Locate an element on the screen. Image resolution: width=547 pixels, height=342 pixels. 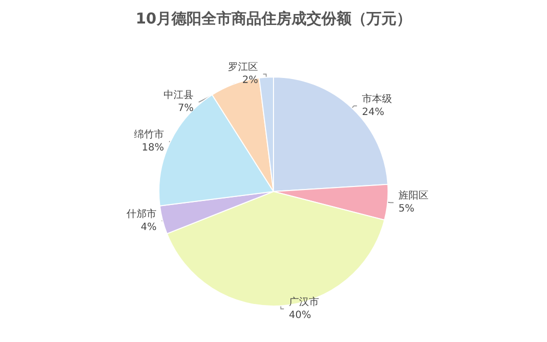
data-label: 40% is located at coordinates (300, 315).